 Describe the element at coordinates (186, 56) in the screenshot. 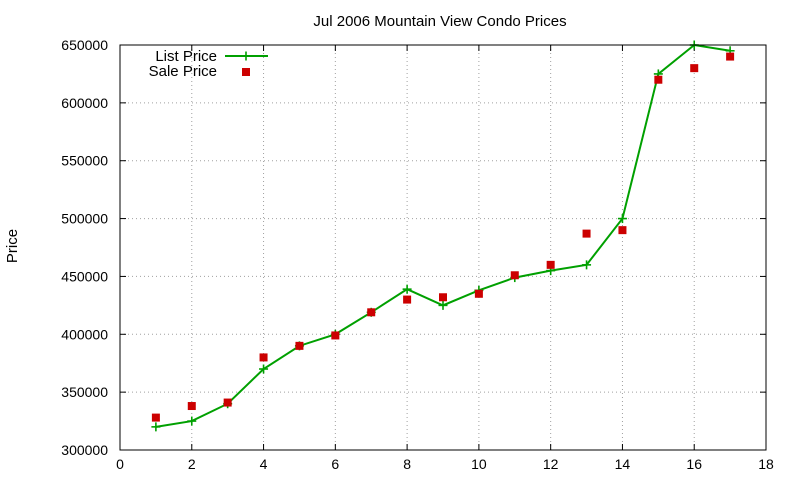

I see `legend-label-list-price: List Price` at that location.